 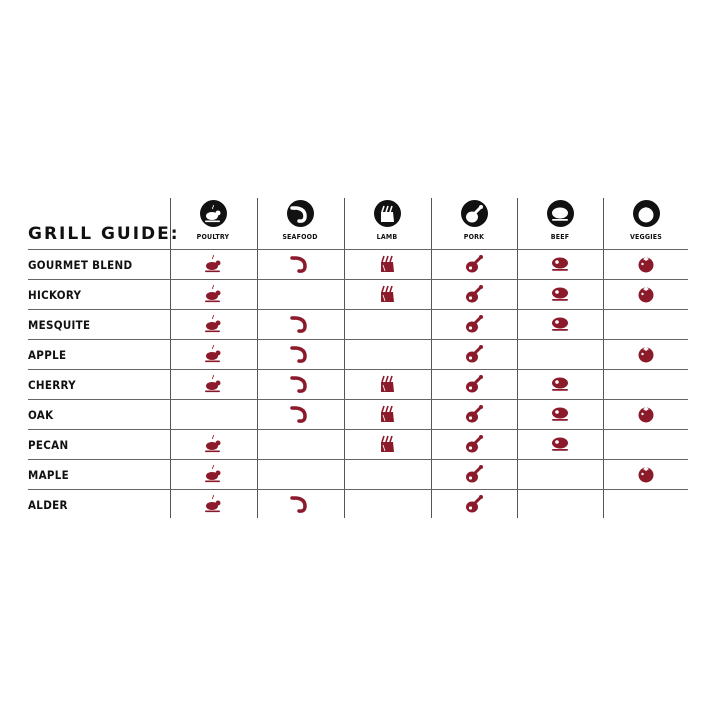 What do you see at coordinates (52, 385) in the screenshot?
I see `row-label: CHERRY` at bounding box center [52, 385].